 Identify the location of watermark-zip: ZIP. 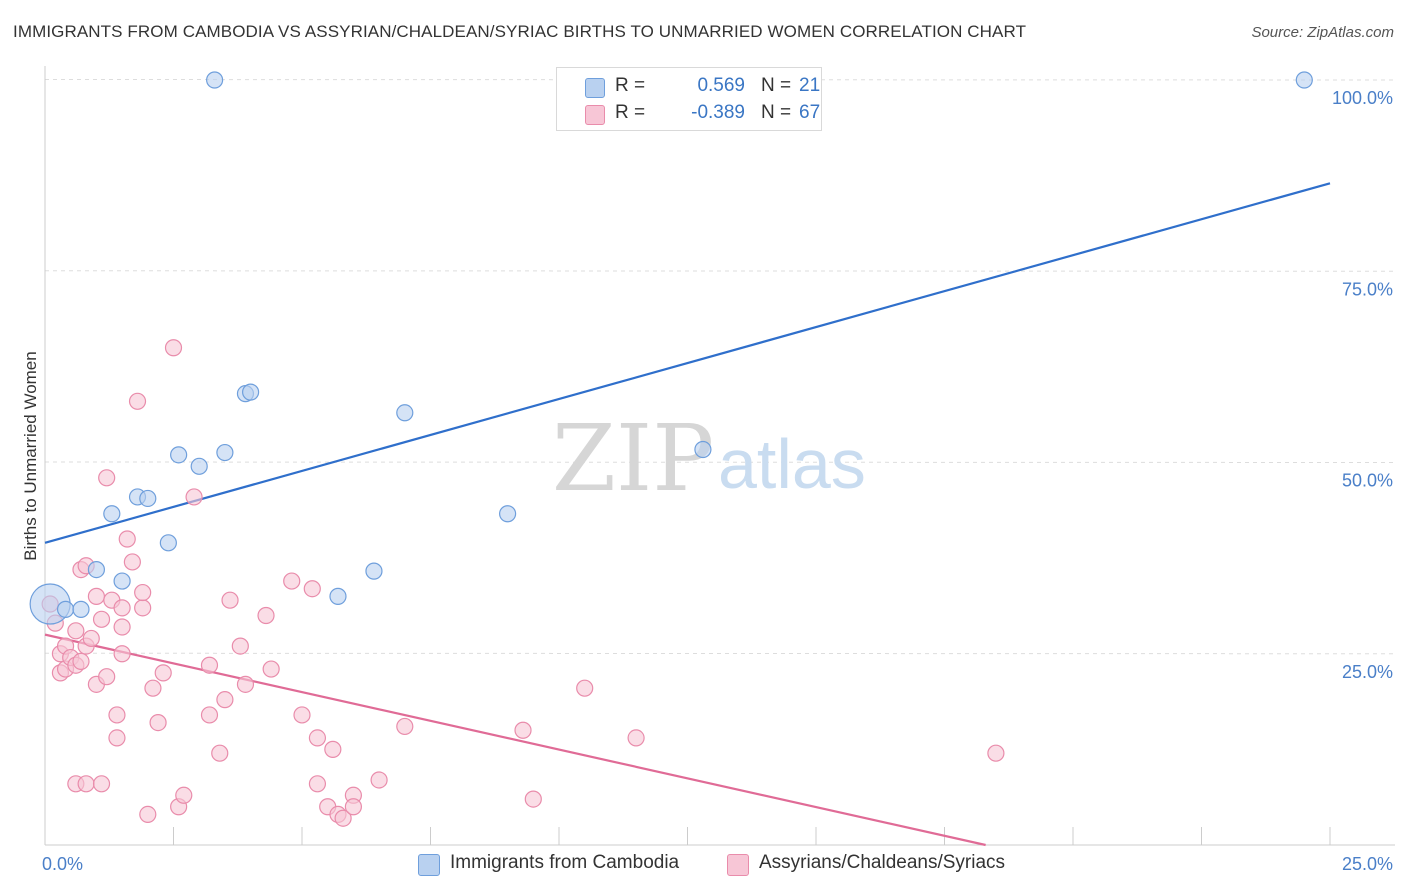
(633, 458).